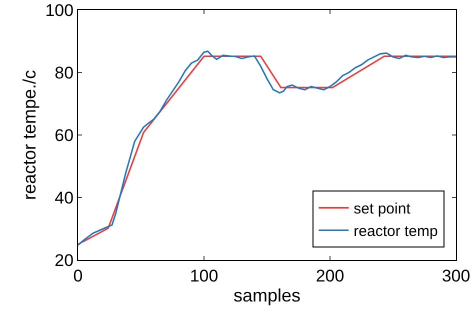  What do you see at coordinates (456, 276) in the screenshot?
I see `x-tick-label: 300` at bounding box center [456, 276].